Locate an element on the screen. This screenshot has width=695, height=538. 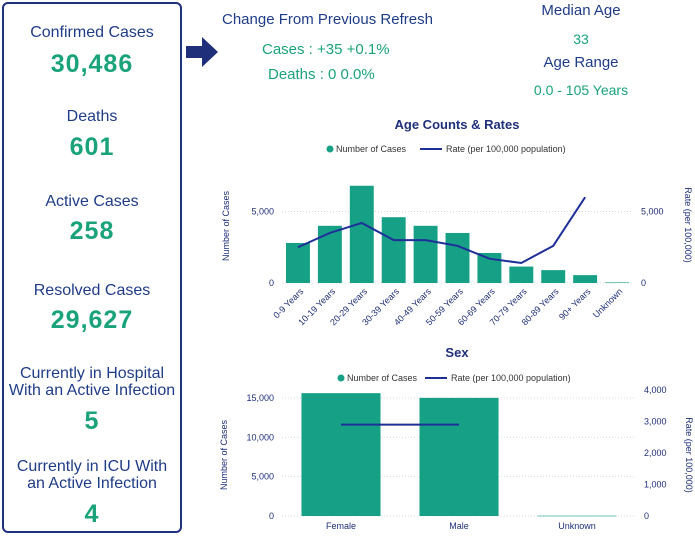
age-y2tick-label: 5,000 is located at coordinates (652, 212).